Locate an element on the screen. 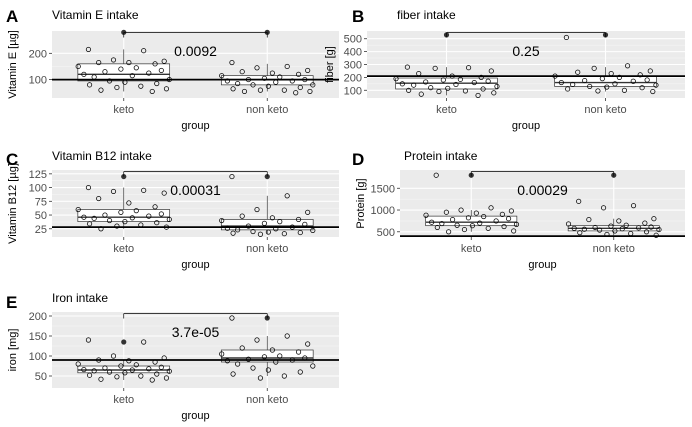  y-tick-label: 1500 is located at coordinates (383, 189).